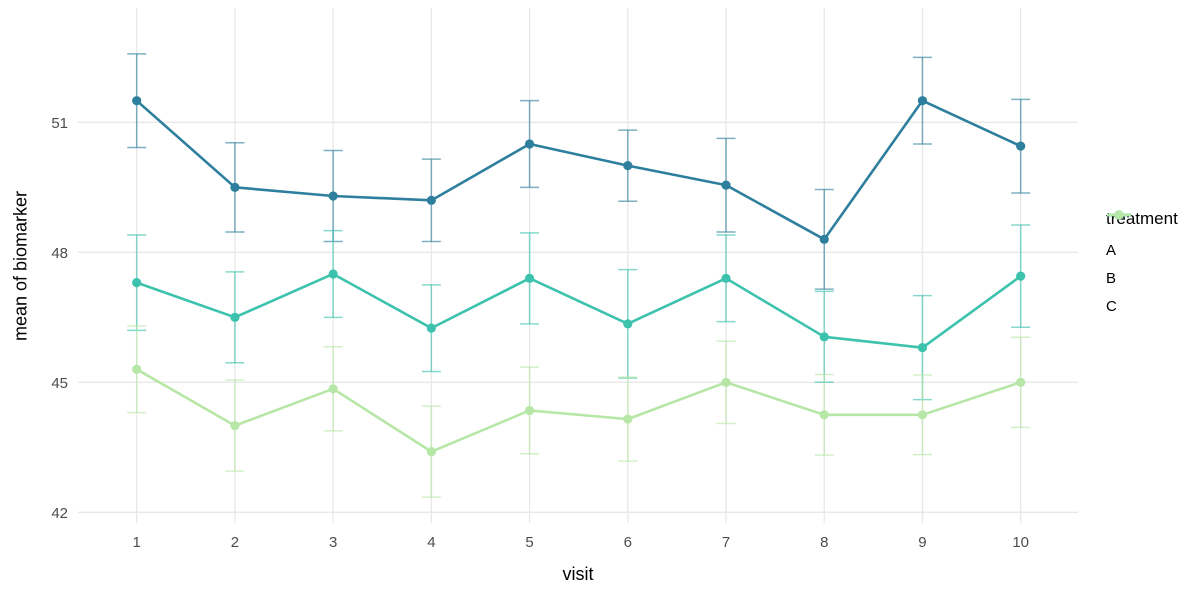  Describe the element at coordinates (59, 513) in the screenshot. I see `y-tick-label-42: 42` at that location.